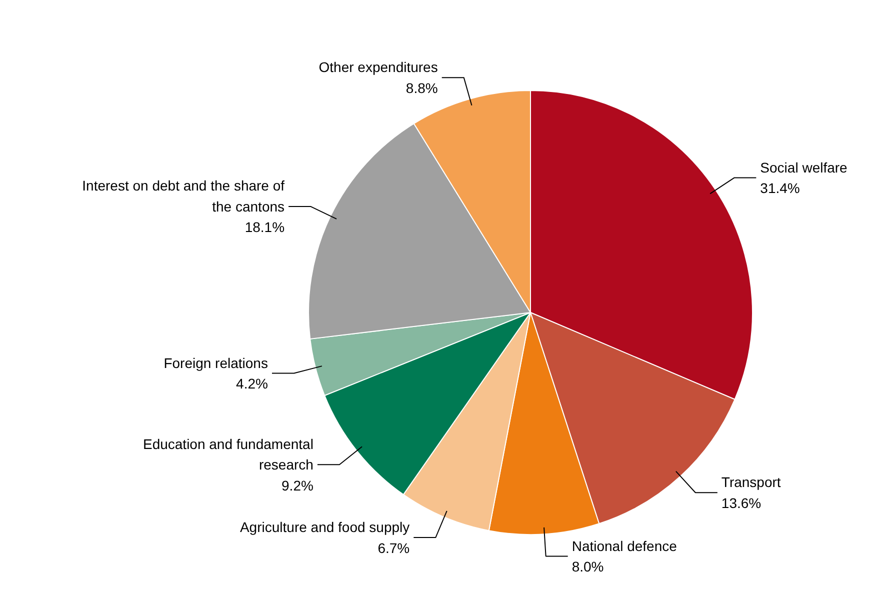  Describe the element at coordinates (325, 527) in the screenshot. I see `slice-label: Agriculture and food supply` at that location.